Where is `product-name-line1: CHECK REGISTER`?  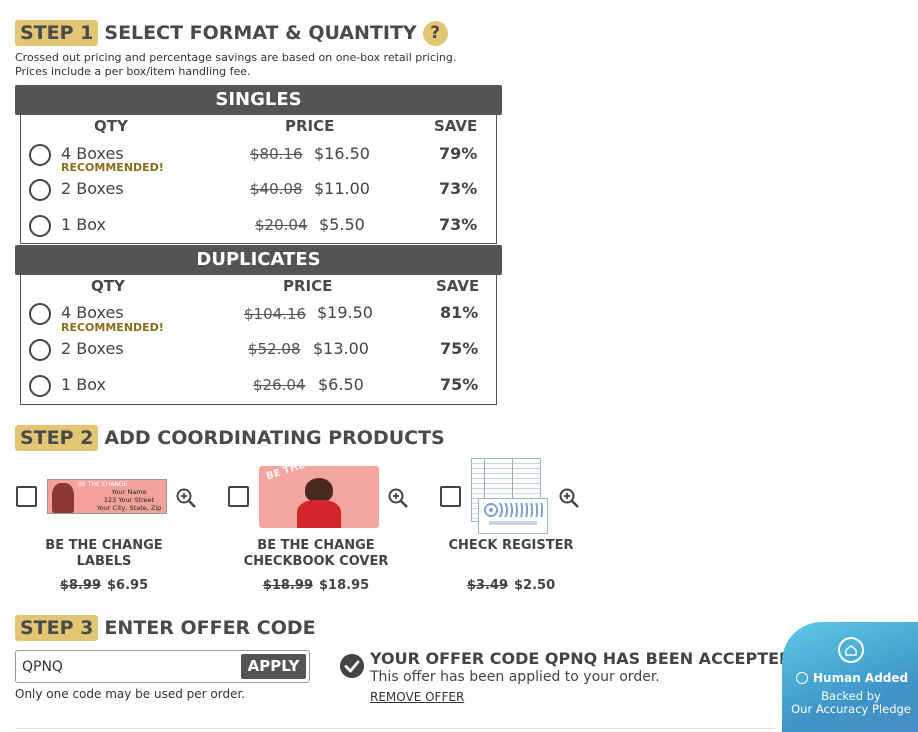 product-name-line1: CHECK REGISTER is located at coordinates (511, 545).